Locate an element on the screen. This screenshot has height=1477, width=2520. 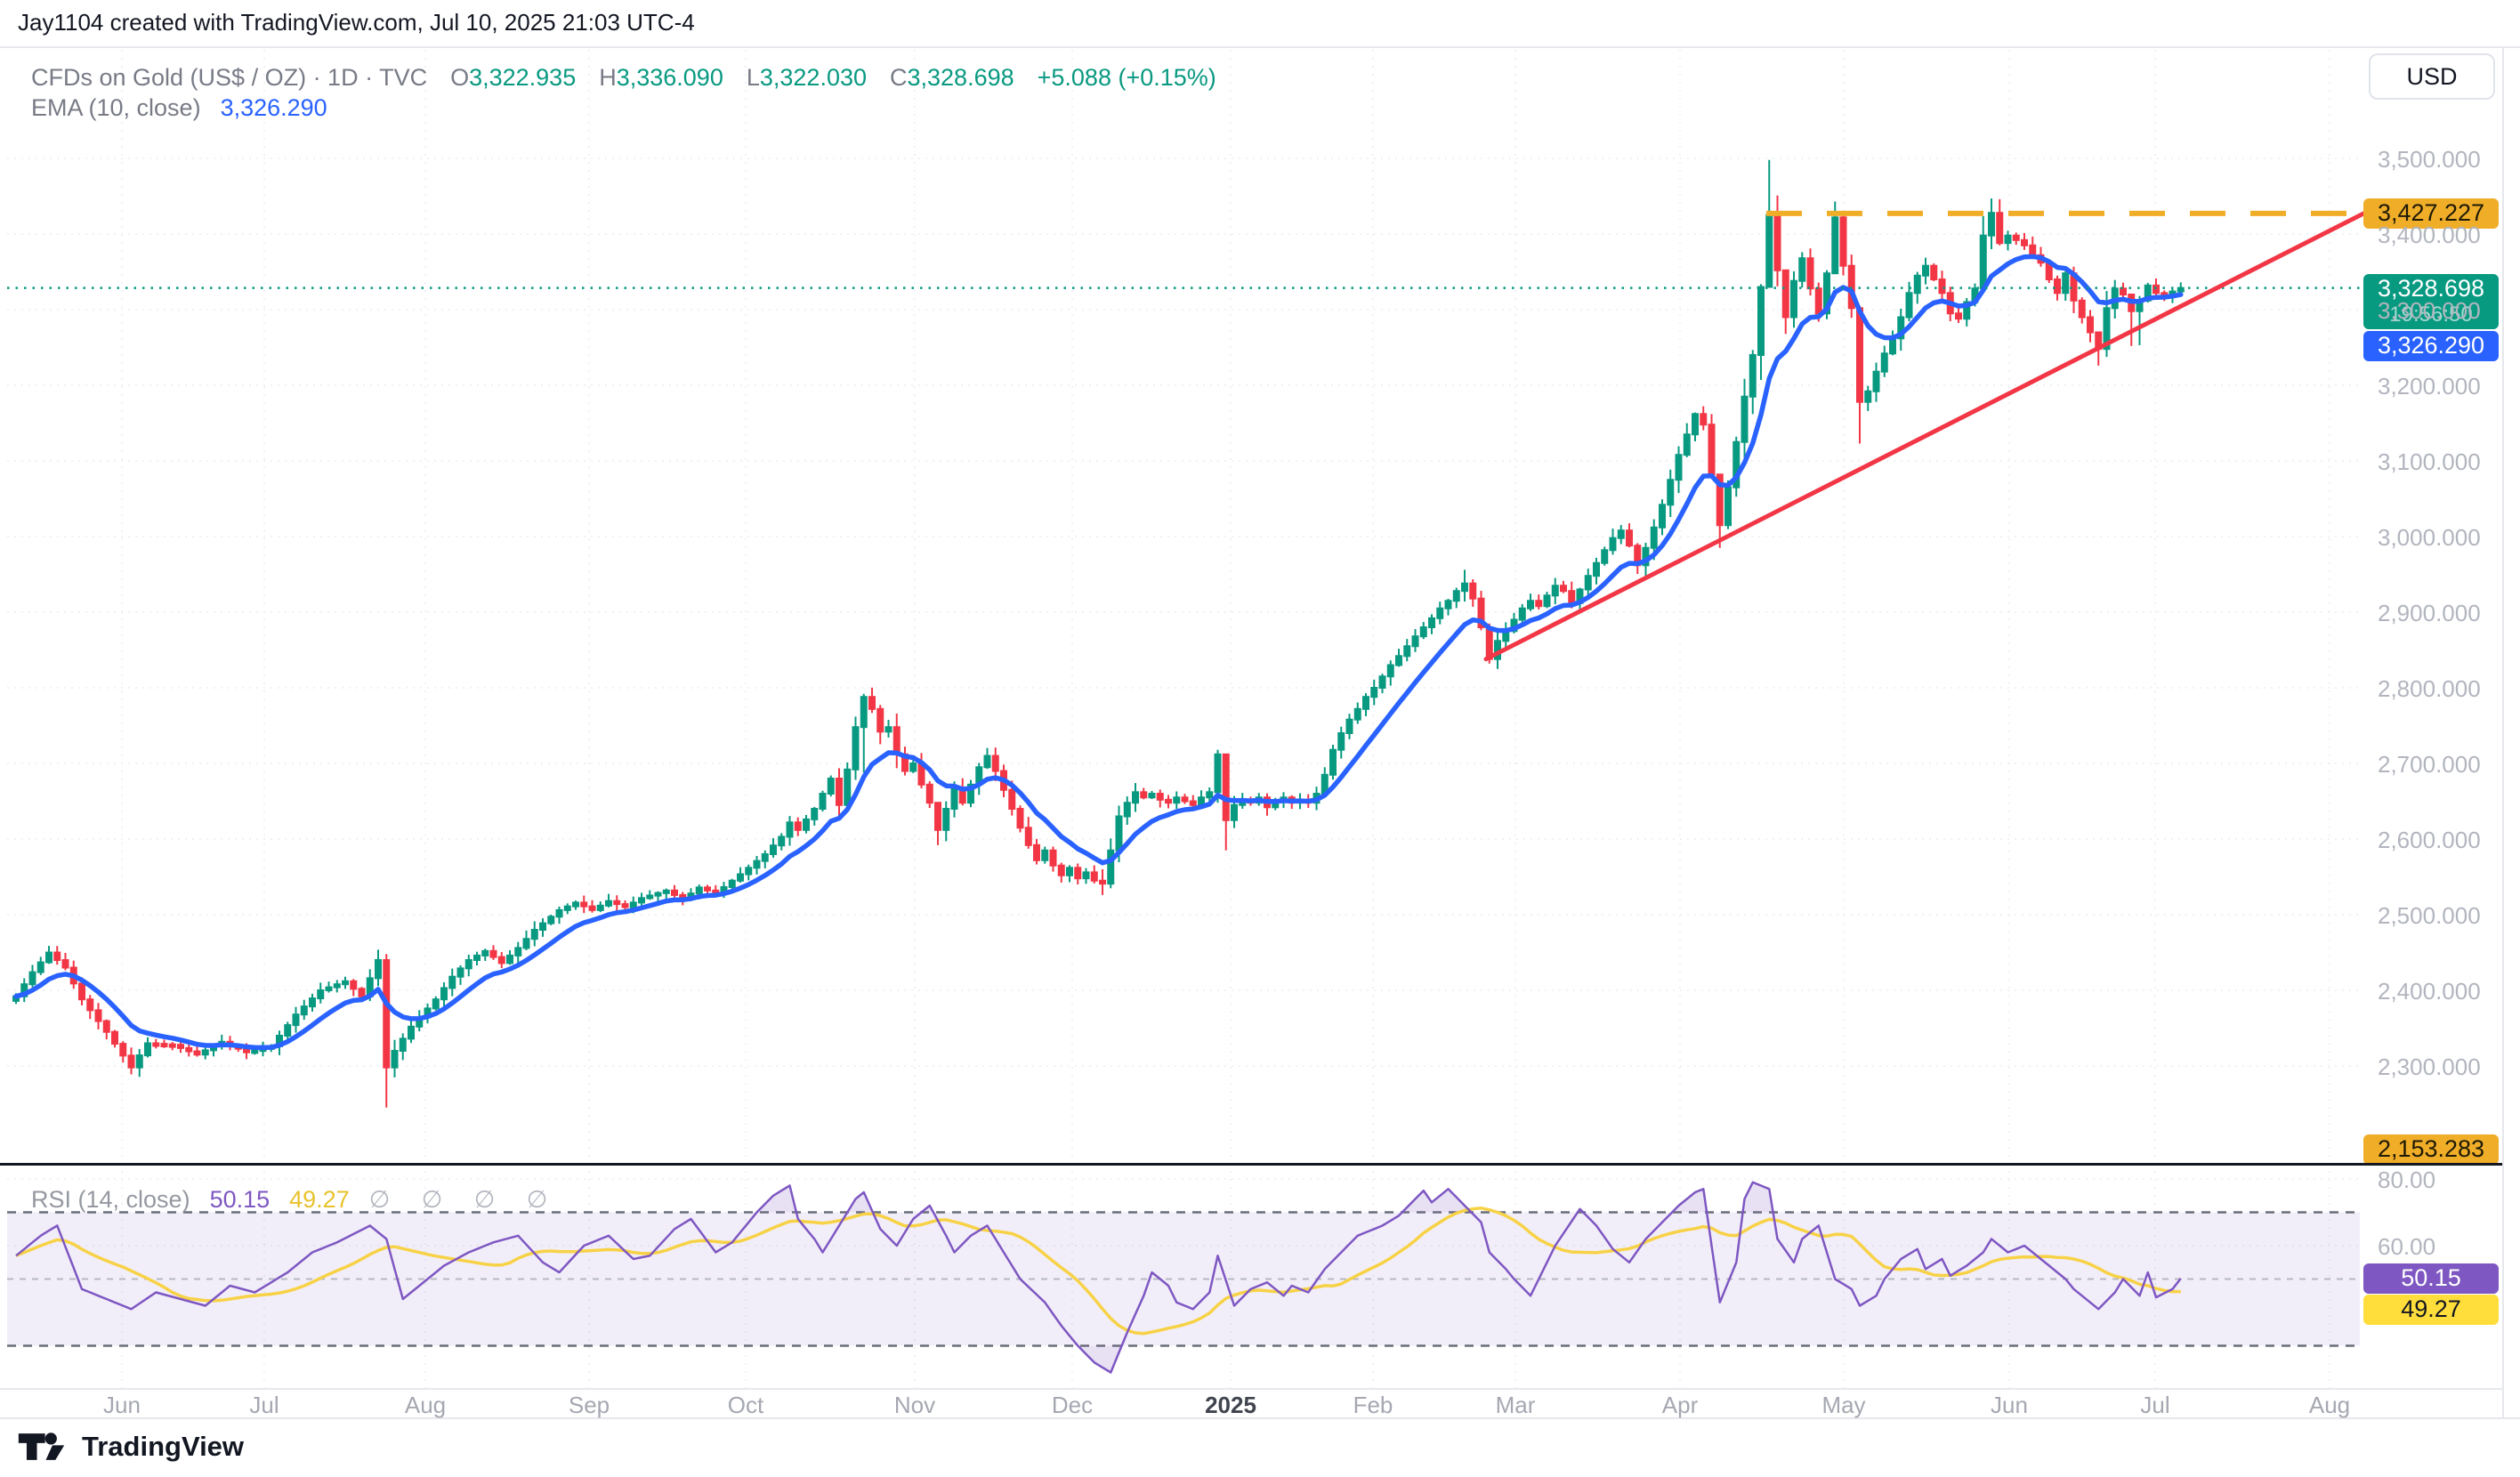
price-tick: 3,400.000 is located at coordinates (2429, 235).